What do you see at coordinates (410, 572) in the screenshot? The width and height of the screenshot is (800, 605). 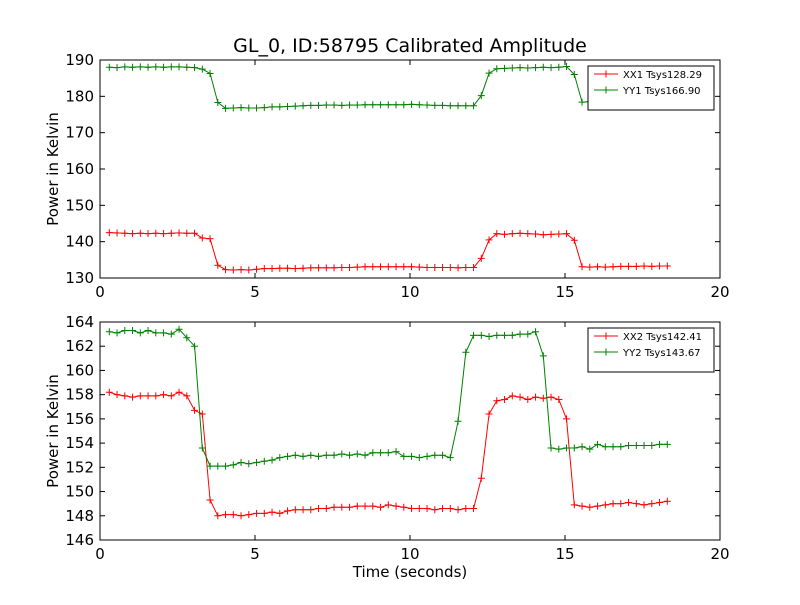 I see `x-axis-label: Time (seconds)` at bounding box center [410, 572].